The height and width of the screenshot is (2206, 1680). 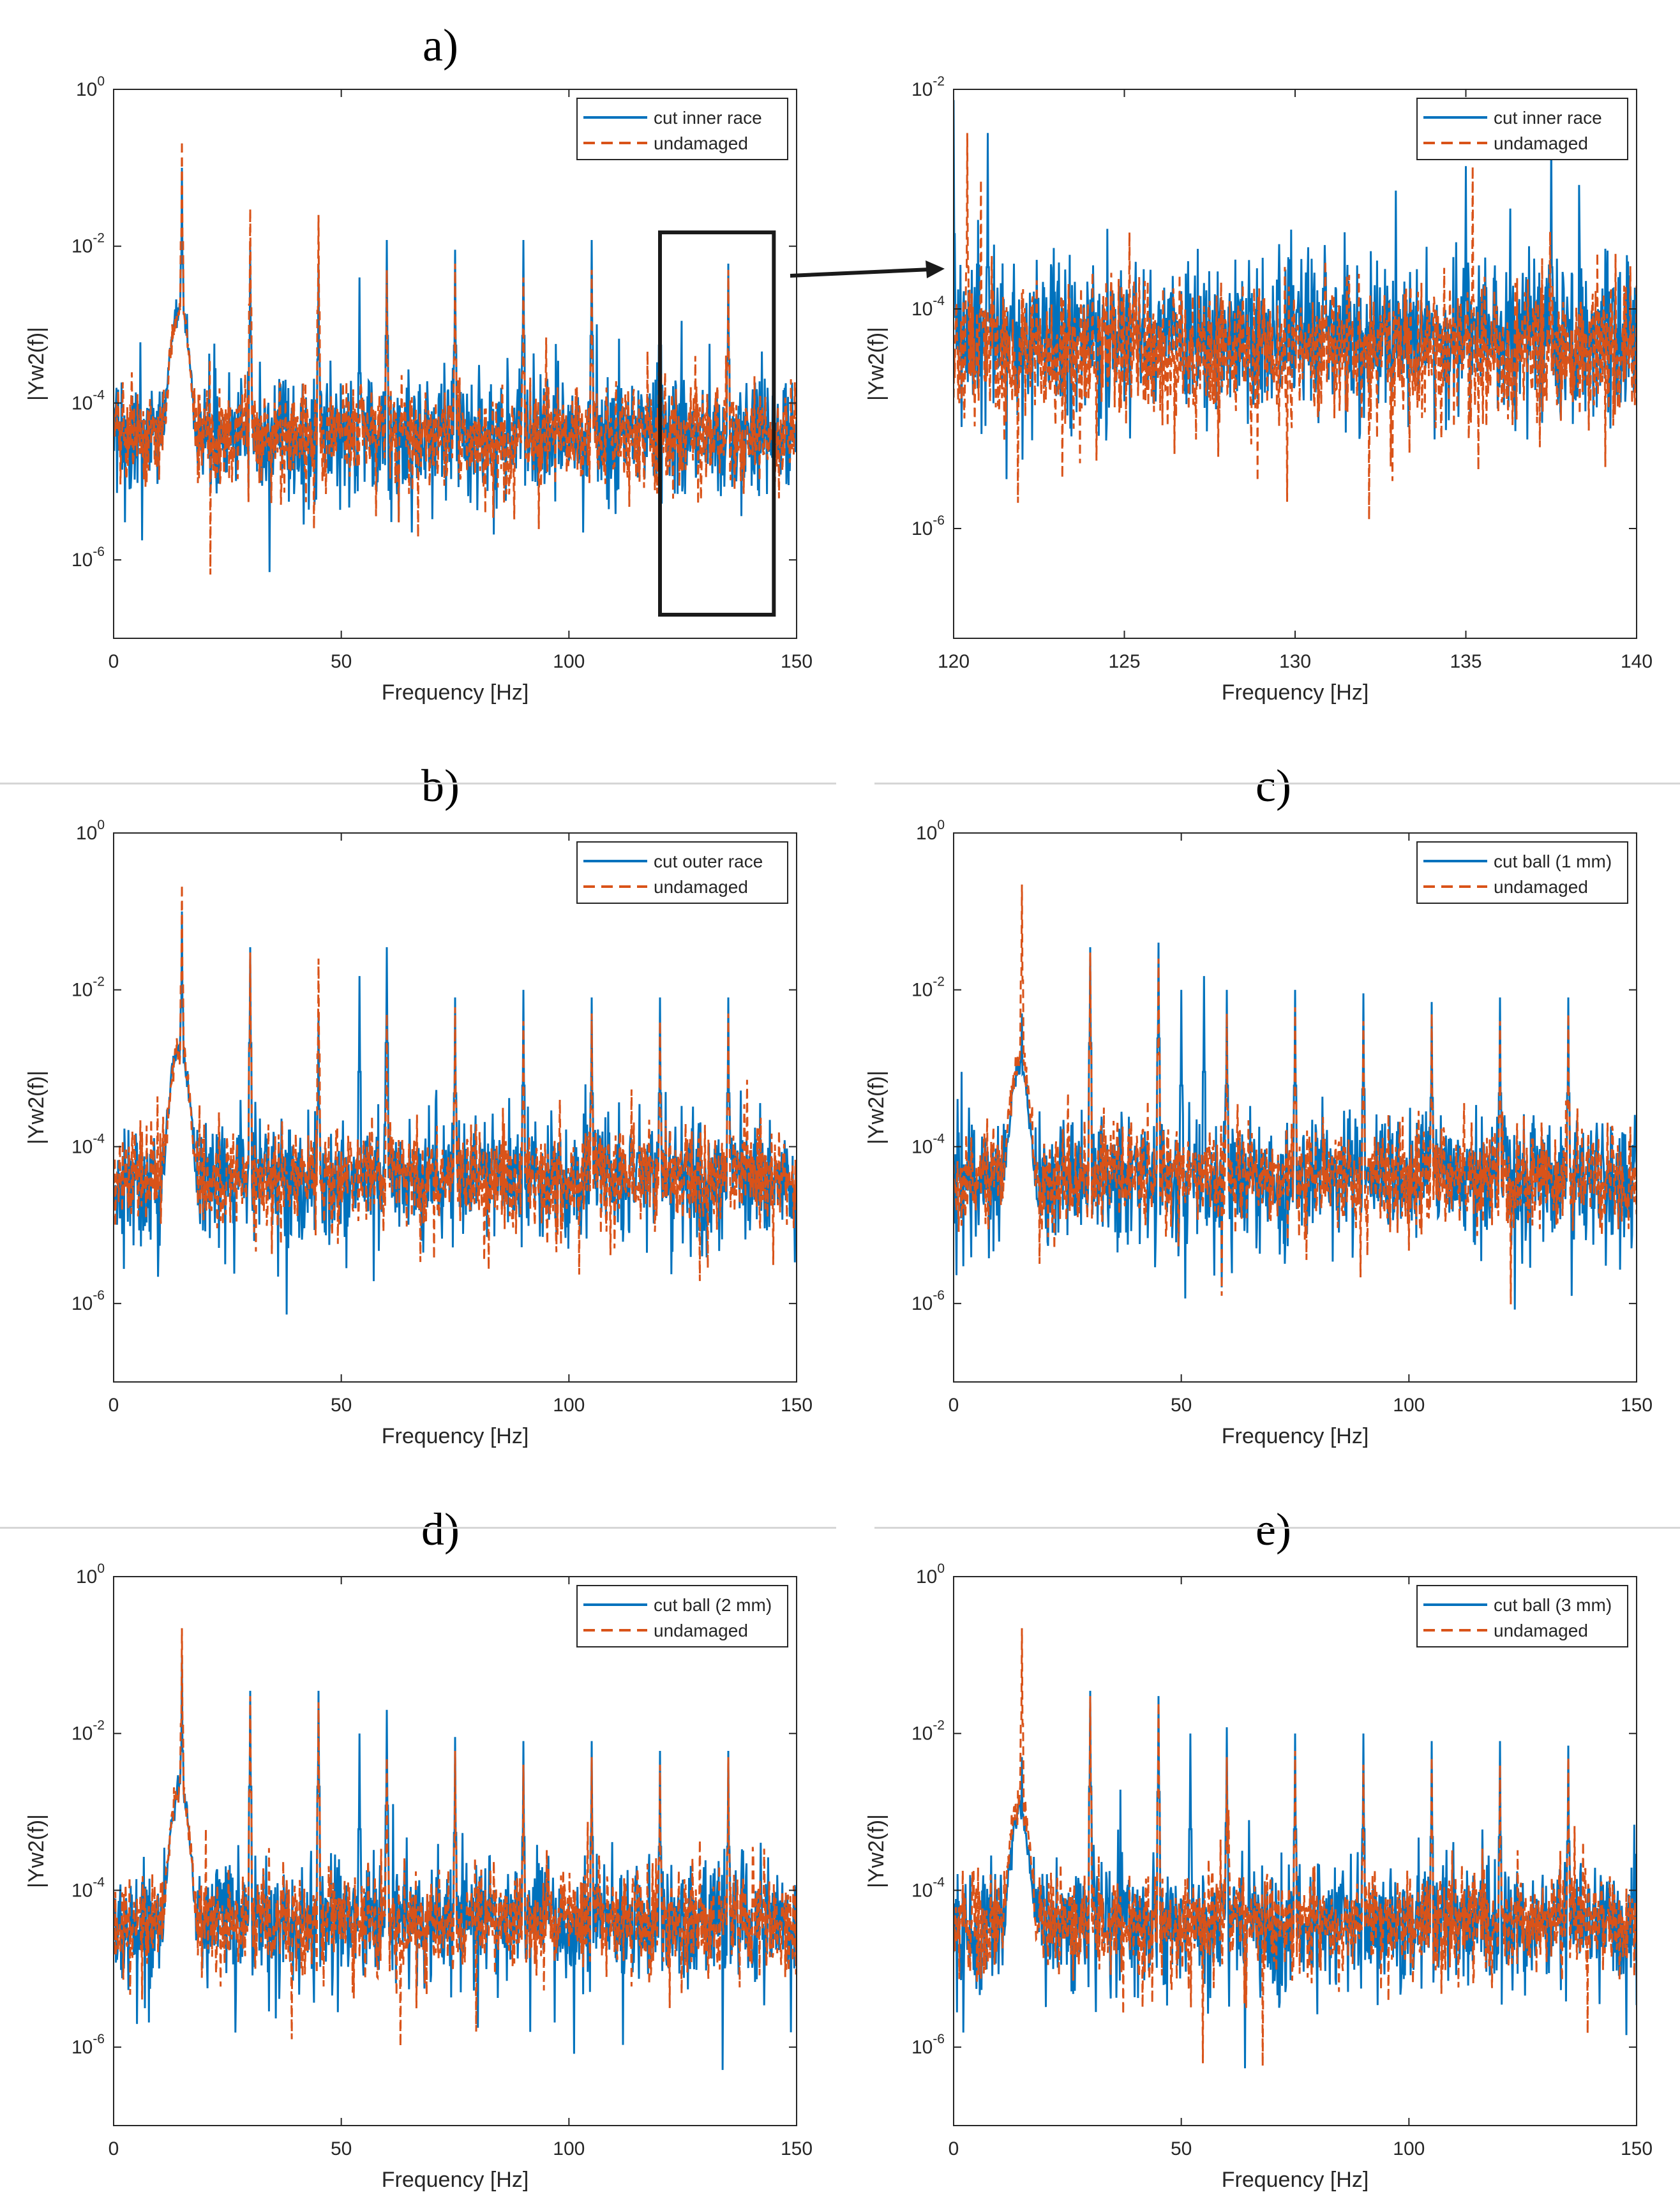 What do you see at coordinates (440, 1529) in the screenshot?
I see `panel-label-d: d)` at bounding box center [440, 1529].